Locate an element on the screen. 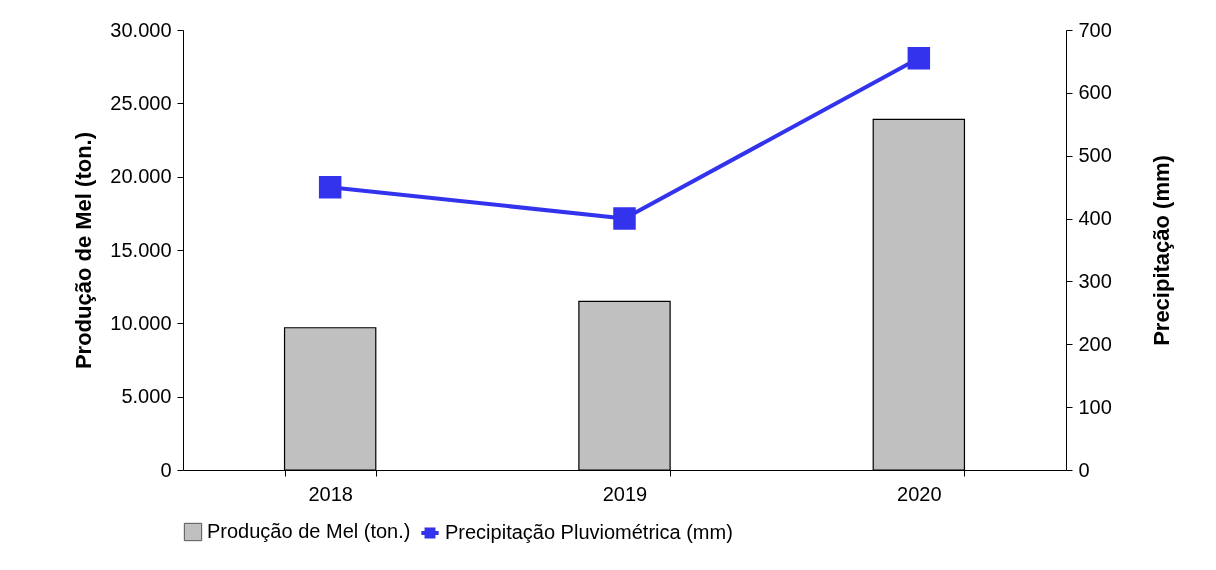 The image size is (1216, 570). legend-label: Precipitação Pluviométrica (mm) is located at coordinates (589, 532).